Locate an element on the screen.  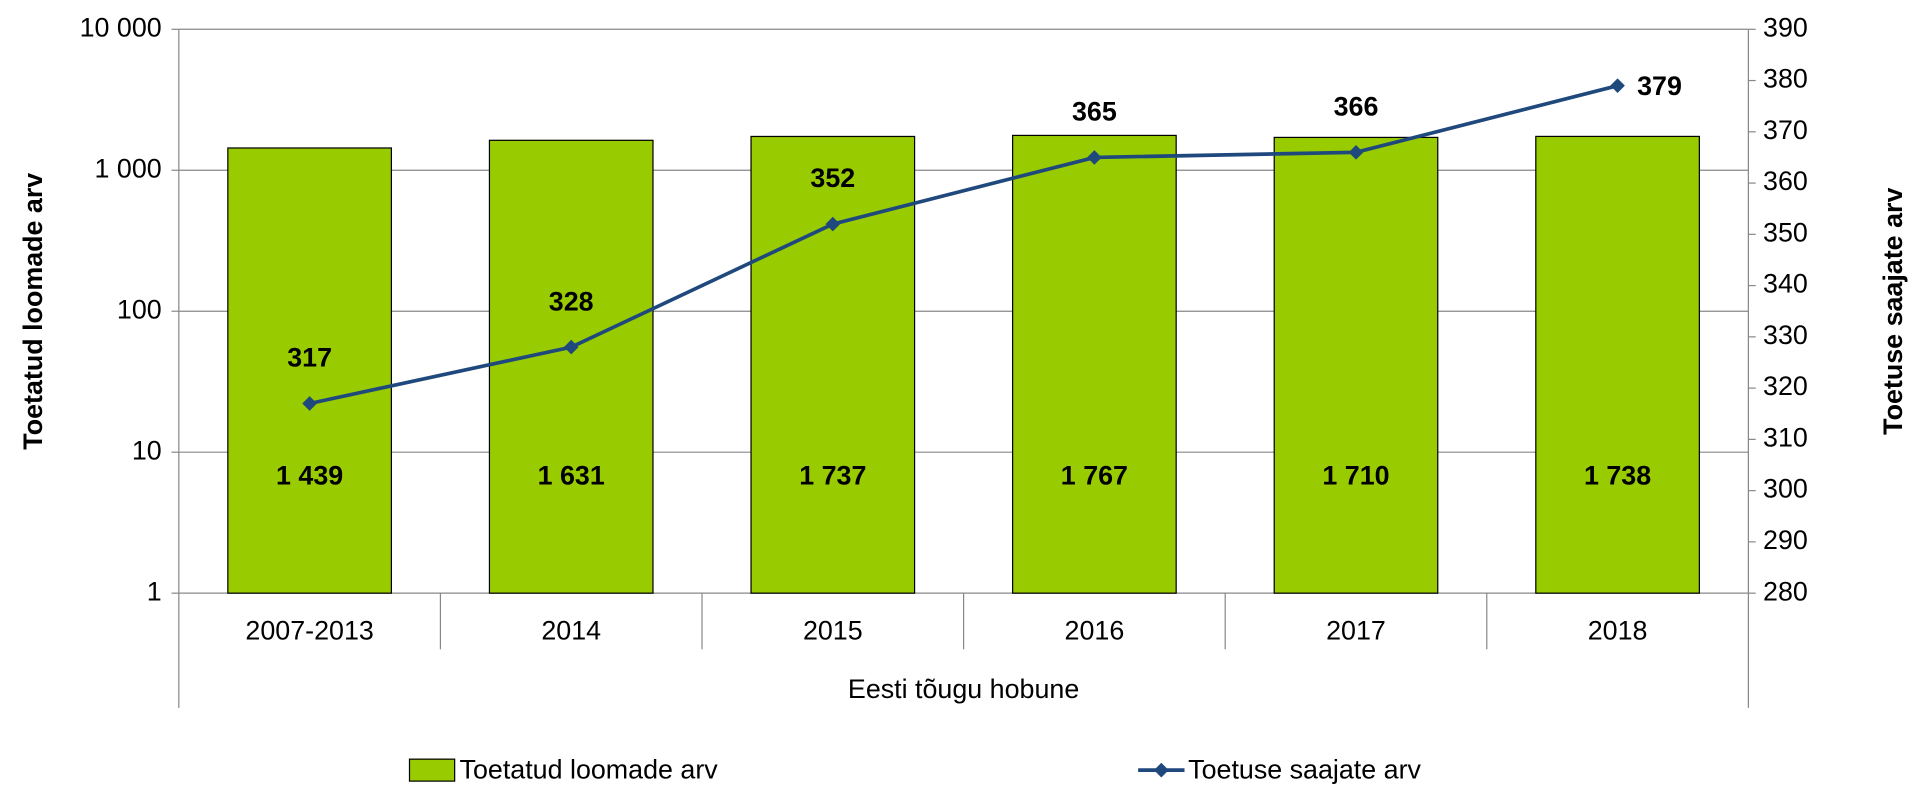
legend-marker is located at coordinates (1161, 770).